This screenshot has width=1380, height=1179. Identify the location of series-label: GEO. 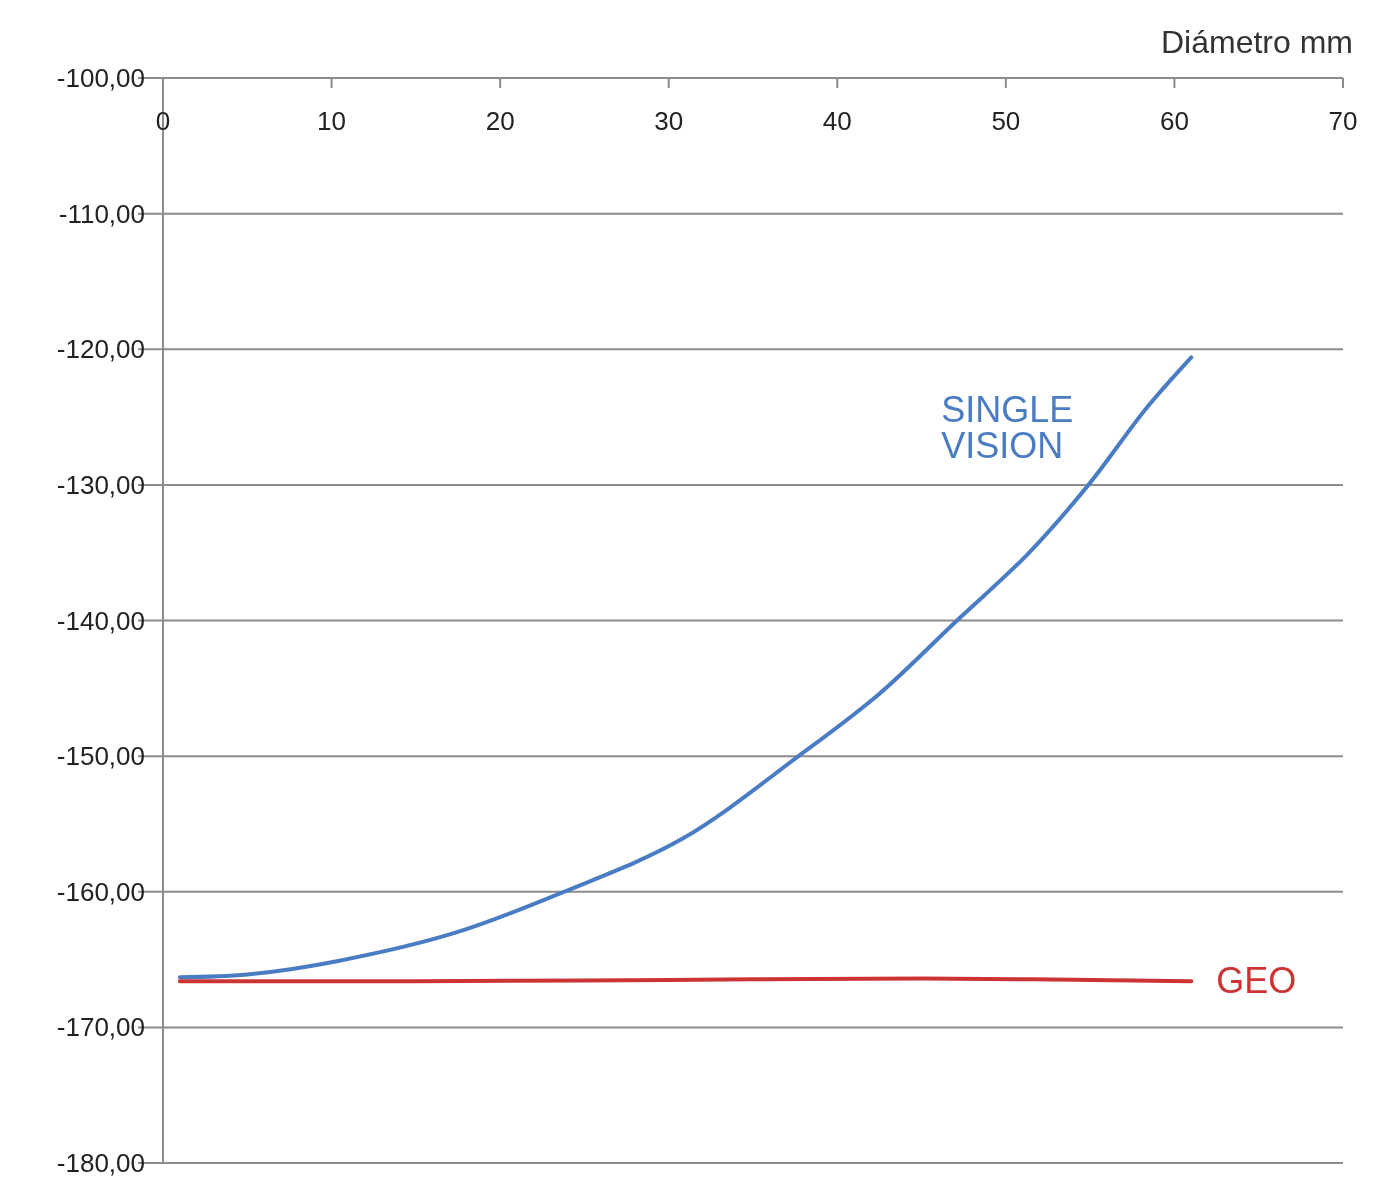
(1256, 981).